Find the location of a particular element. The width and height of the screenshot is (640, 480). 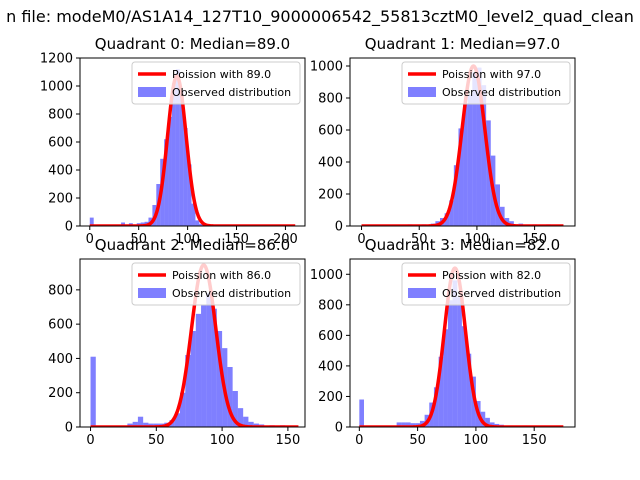

x-tick-label: 200 is located at coordinates (285, 239).